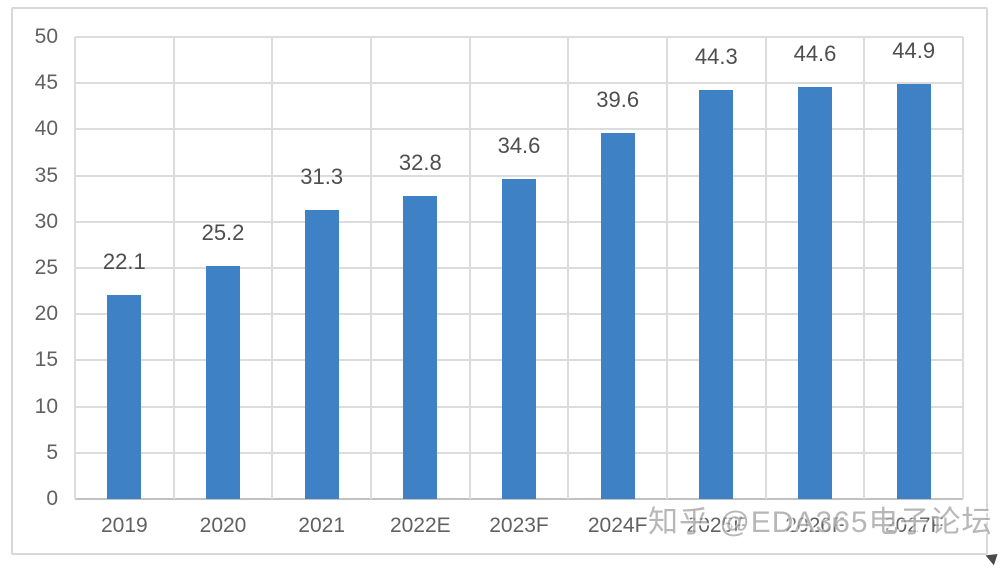 The image size is (1000, 568). What do you see at coordinates (618, 100) in the screenshot?
I see `bar-value-label: 39.6` at bounding box center [618, 100].